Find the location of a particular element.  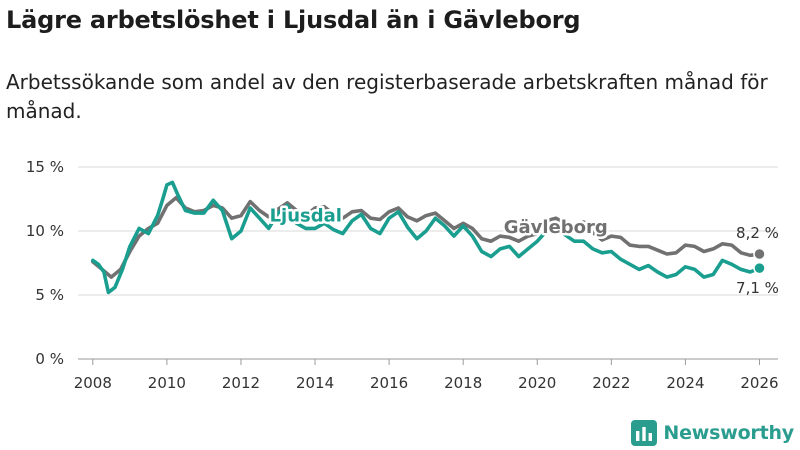

bar-chart-logo-icon is located at coordinates (644, 433).